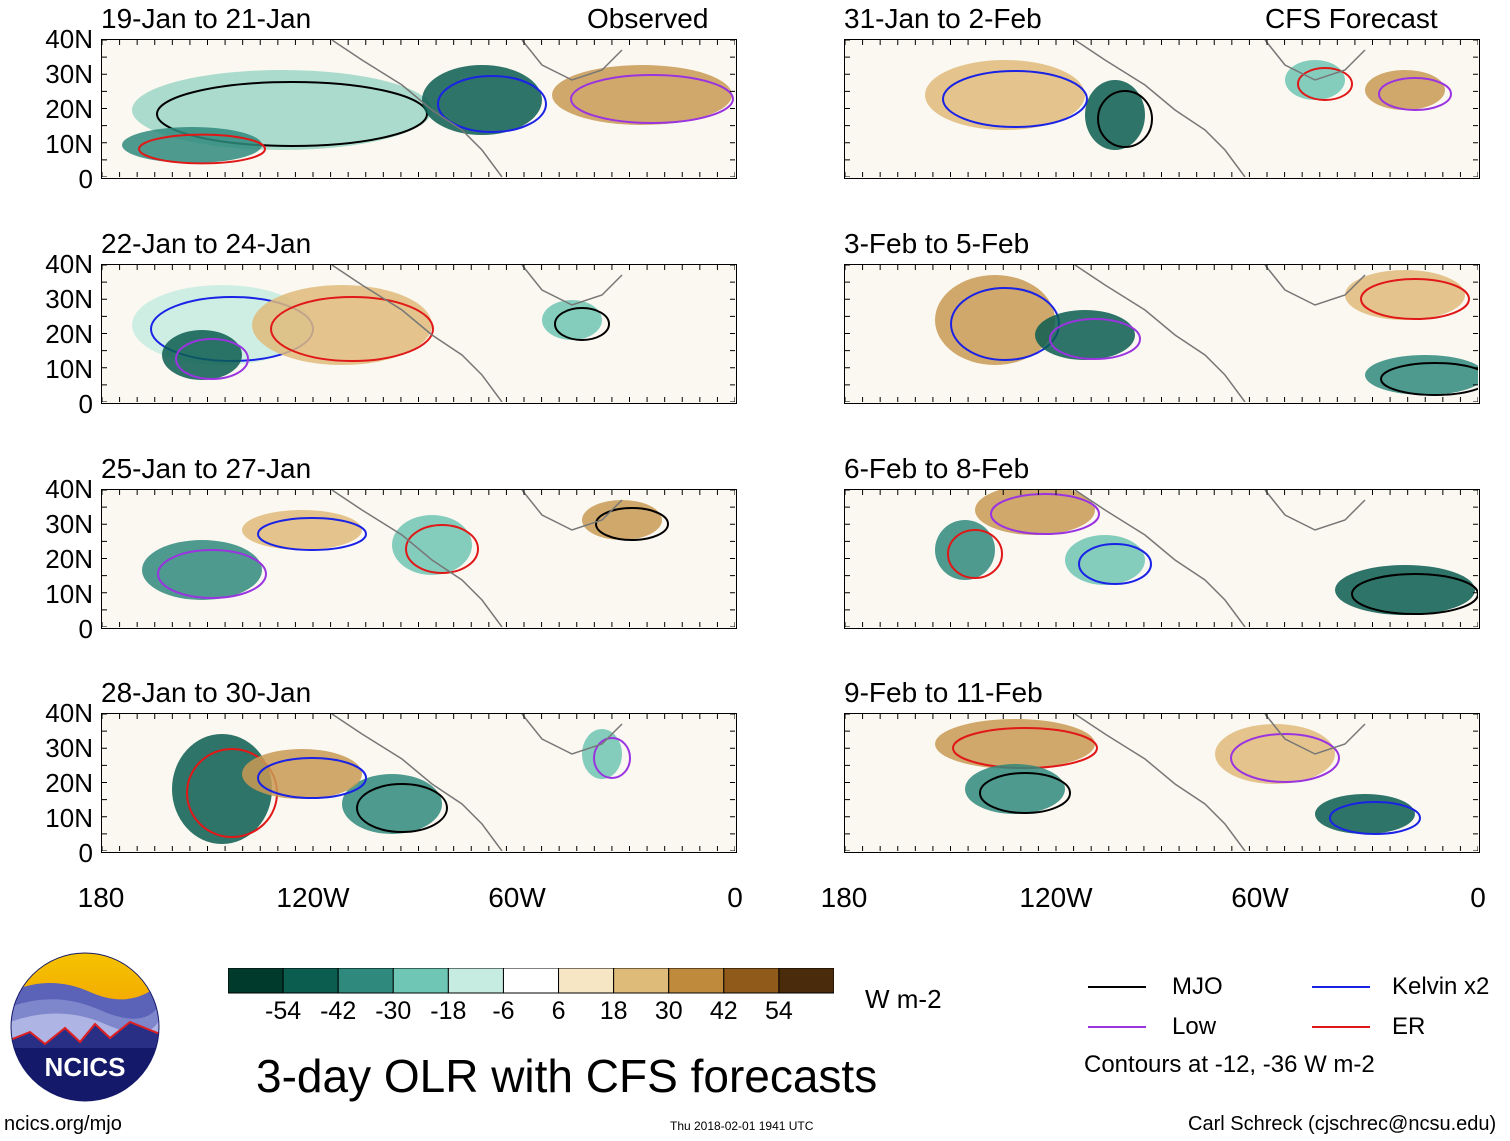 The width and height of the screenshot is (1510, 1141). What do you see at coordinates (1409, 1026) in the screenshot?
I see `legend-label-er: ER` at bounding box center [1409, 1026].